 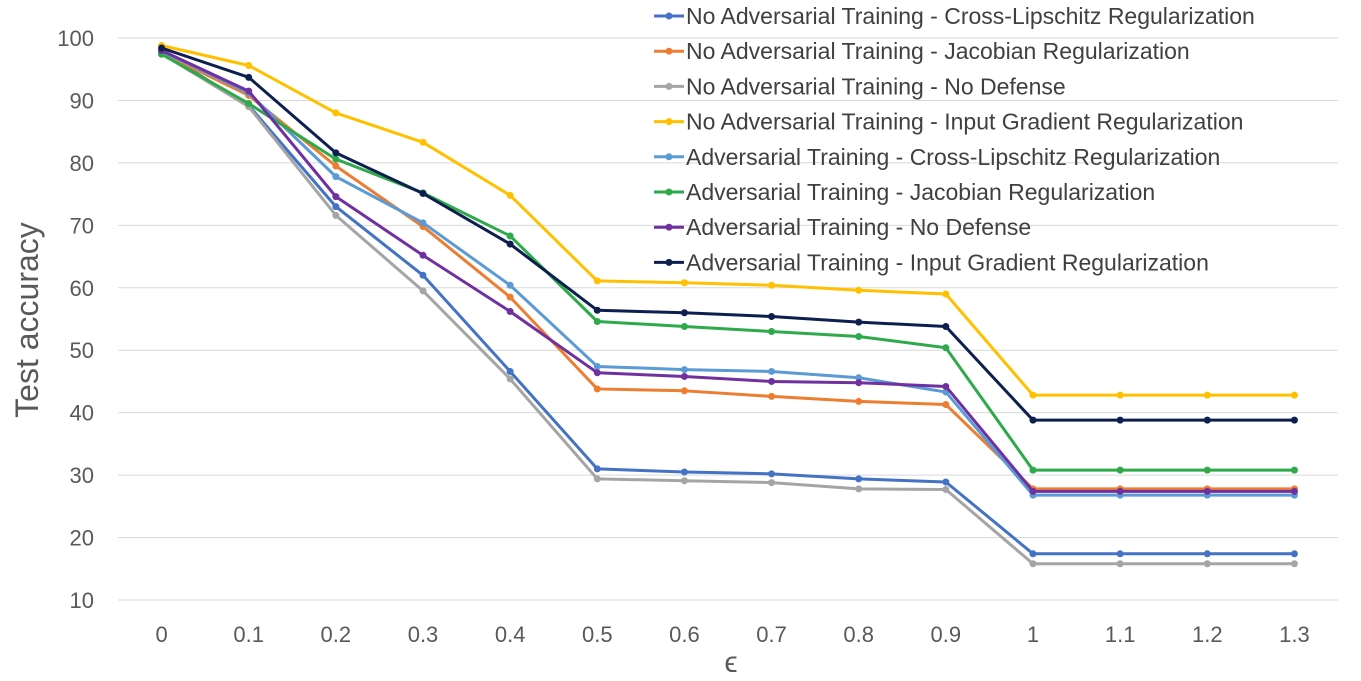 What do you see at coordinates (732, 634) in the screenshot?
I see `x-axis-ticks: 0 0.1 0.2 0.3 0.4 0.5 0.6 0.7 0.8 0.9 1 1.1 1.2 1.3` at bounding box center [732, 634].